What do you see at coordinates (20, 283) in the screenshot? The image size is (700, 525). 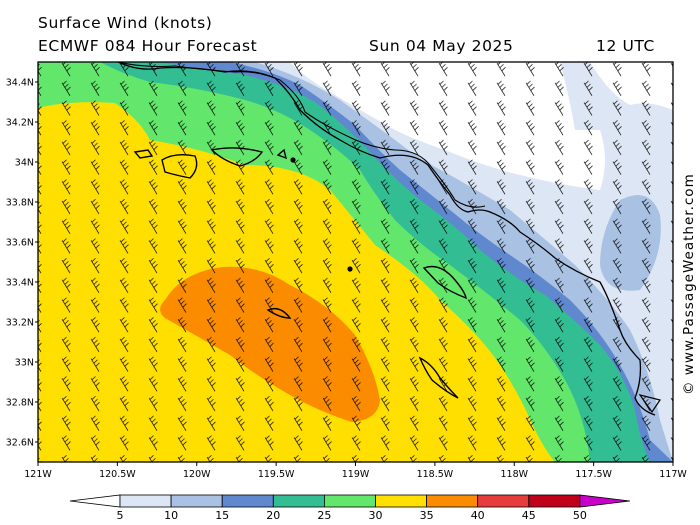 I see `lat-tick-label: 33.4N` at bounding box center [20, 283].